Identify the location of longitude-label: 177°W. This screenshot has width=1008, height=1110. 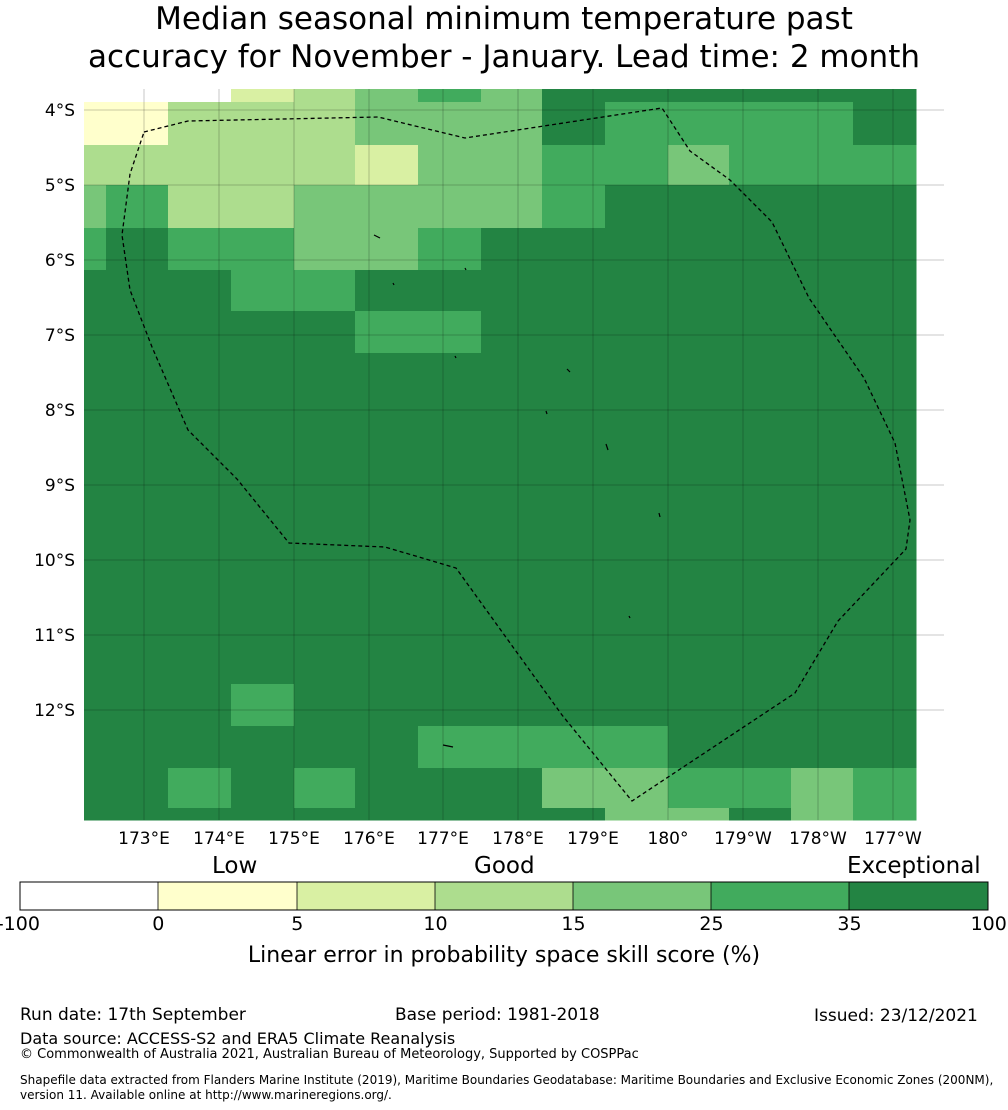
(893, 839).